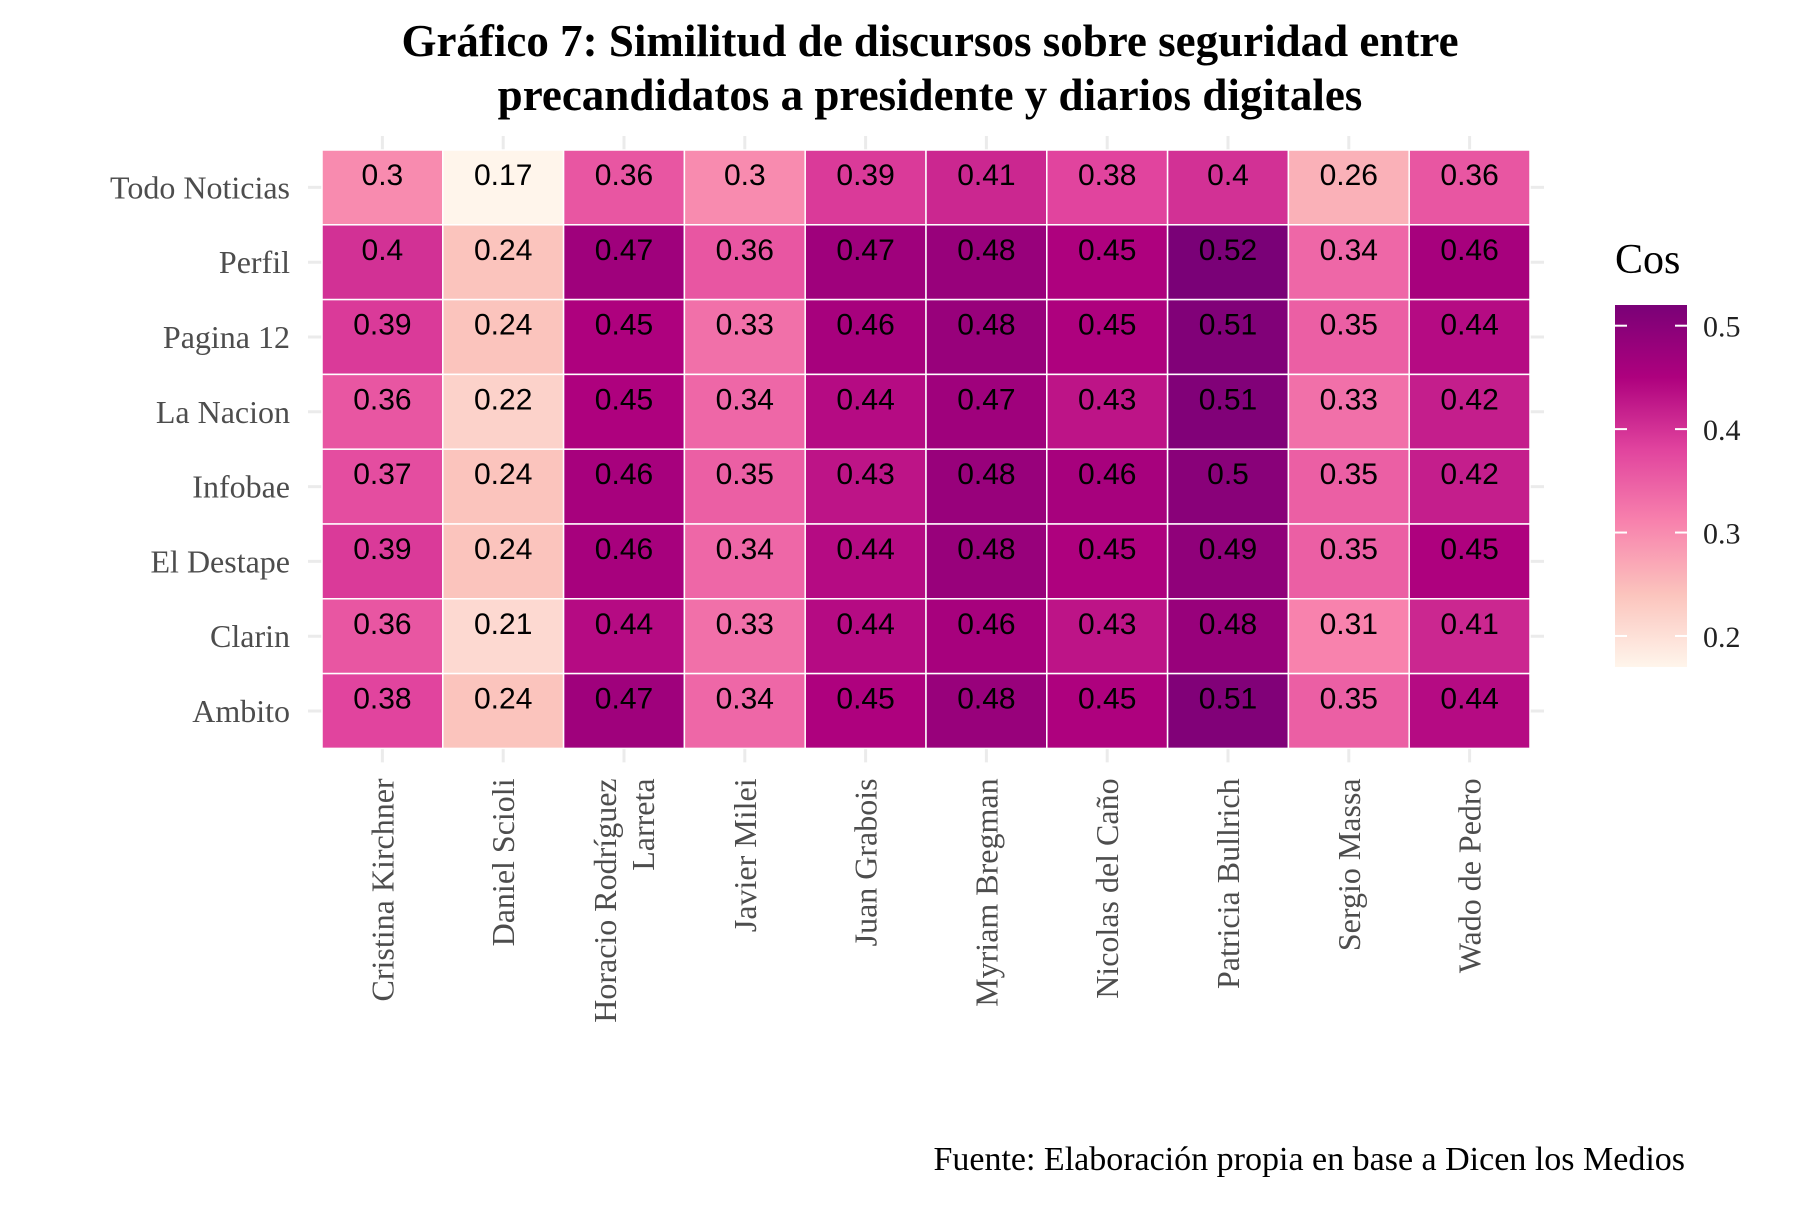  Describe the element at coordinates (223, 412) in the screenshot. I see `row-label: La Nacion` at that location.